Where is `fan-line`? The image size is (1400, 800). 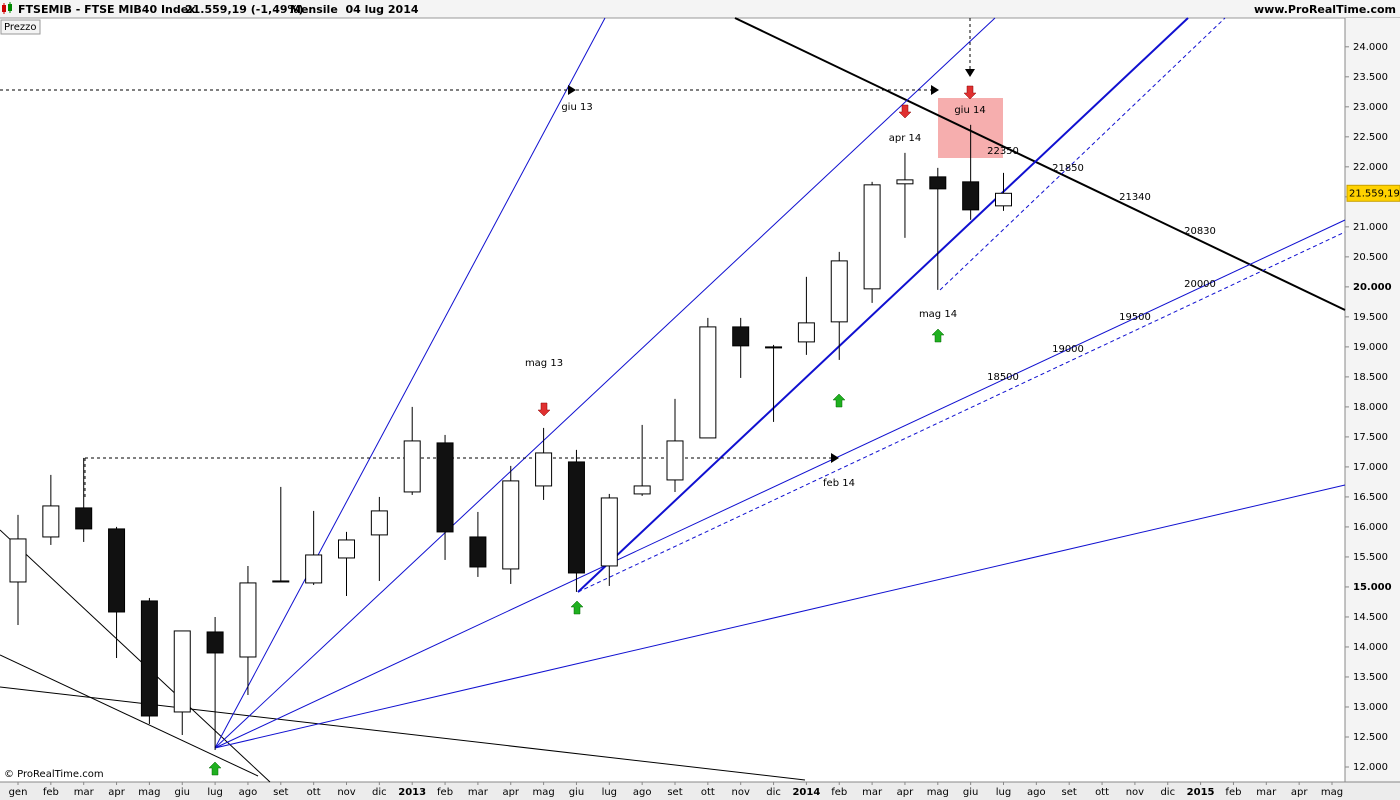 fan-line is located at coordinates (1082, 154).